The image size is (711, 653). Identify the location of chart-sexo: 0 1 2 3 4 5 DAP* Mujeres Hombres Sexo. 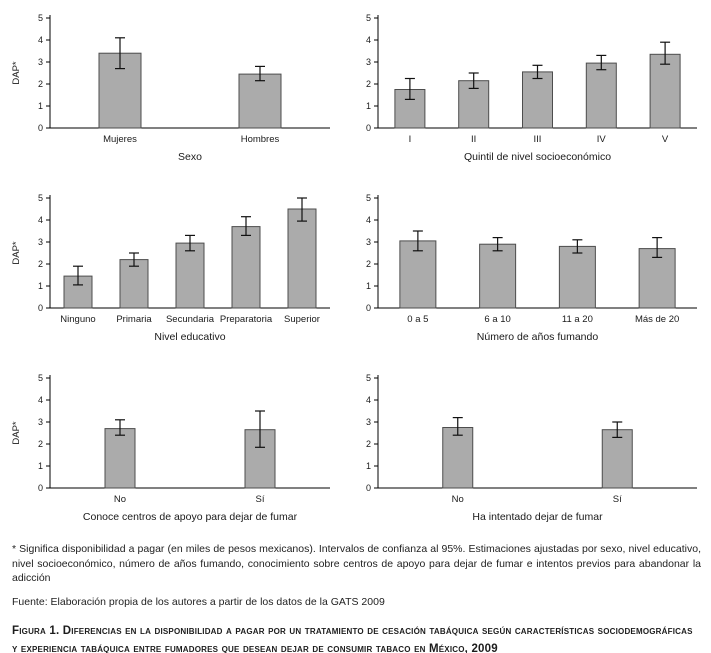
(173, 87).